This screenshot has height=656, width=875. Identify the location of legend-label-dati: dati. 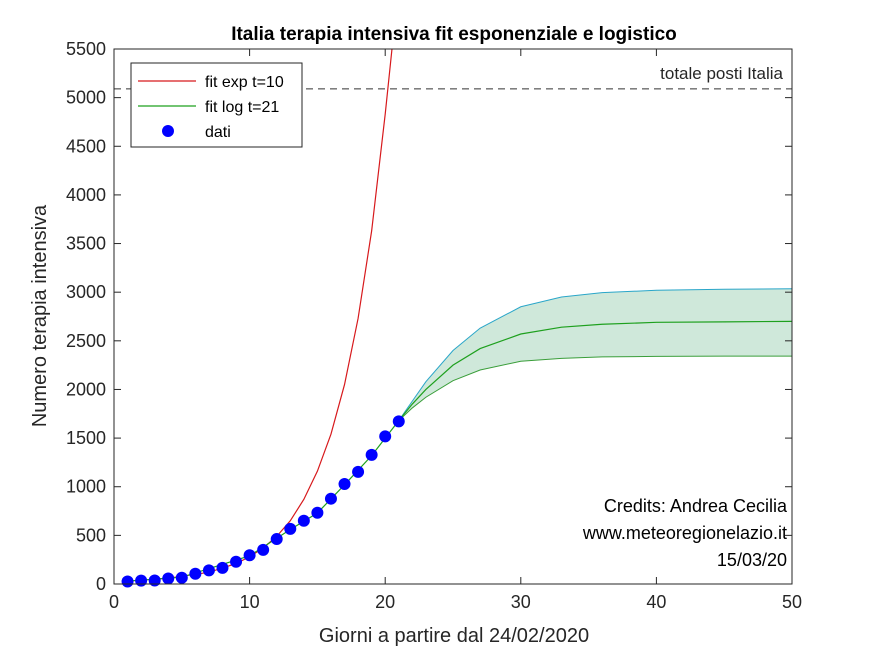
(218, 132).